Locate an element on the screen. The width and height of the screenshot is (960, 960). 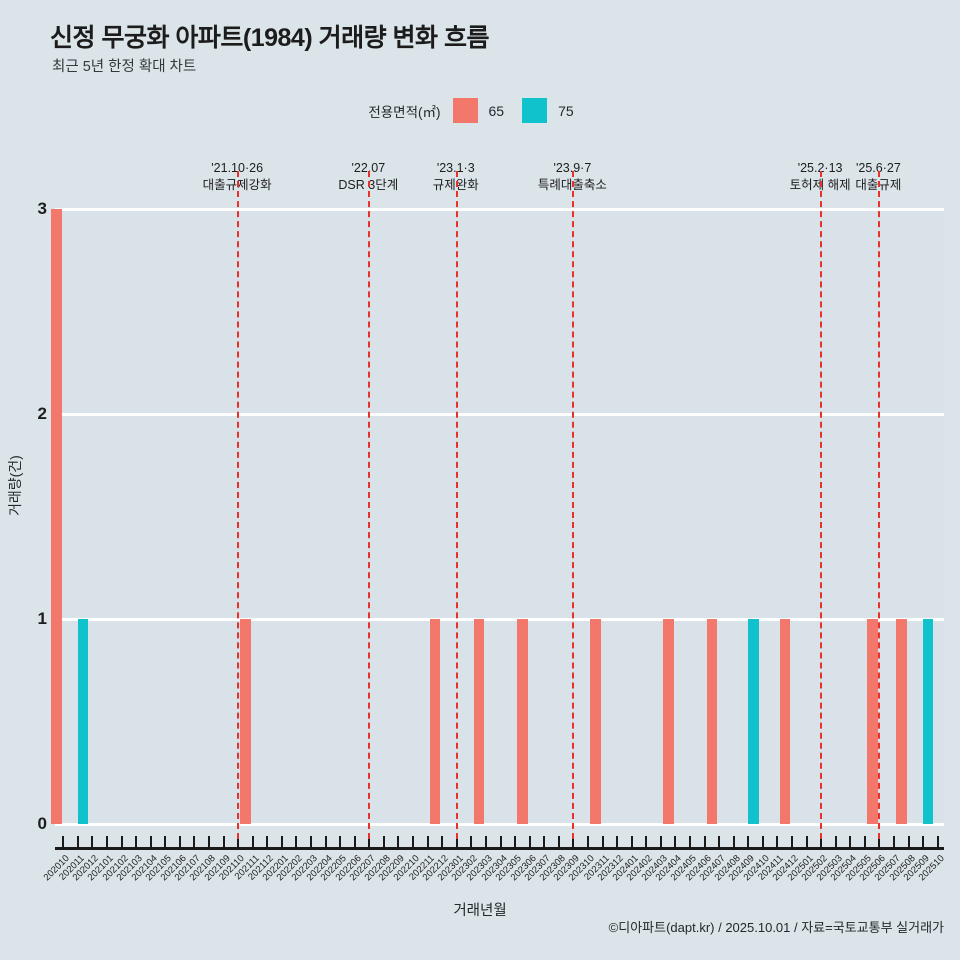
legend-label-75: 75 is located at coordinates (566, 110).